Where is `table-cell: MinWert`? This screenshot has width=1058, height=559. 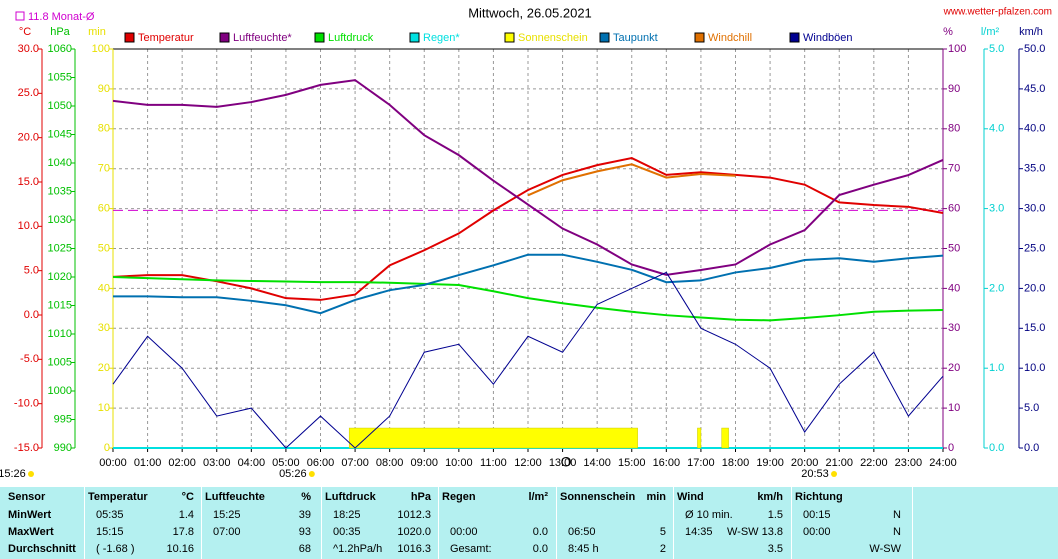 table-cell: MinWert is located at coordinates (30, 515).